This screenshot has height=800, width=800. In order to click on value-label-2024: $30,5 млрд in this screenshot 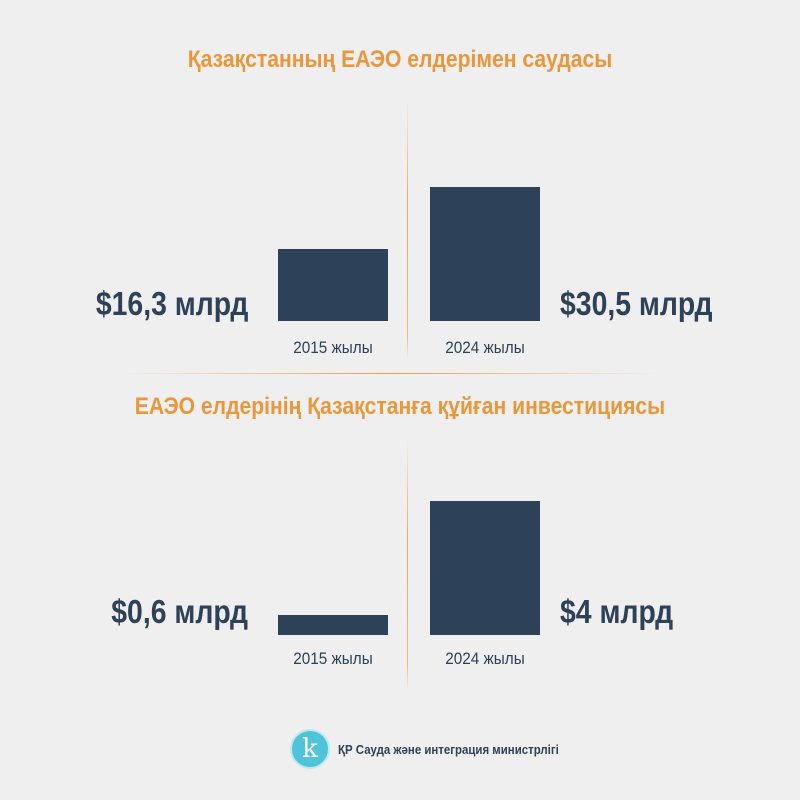, I will do `click(636, 303)`.